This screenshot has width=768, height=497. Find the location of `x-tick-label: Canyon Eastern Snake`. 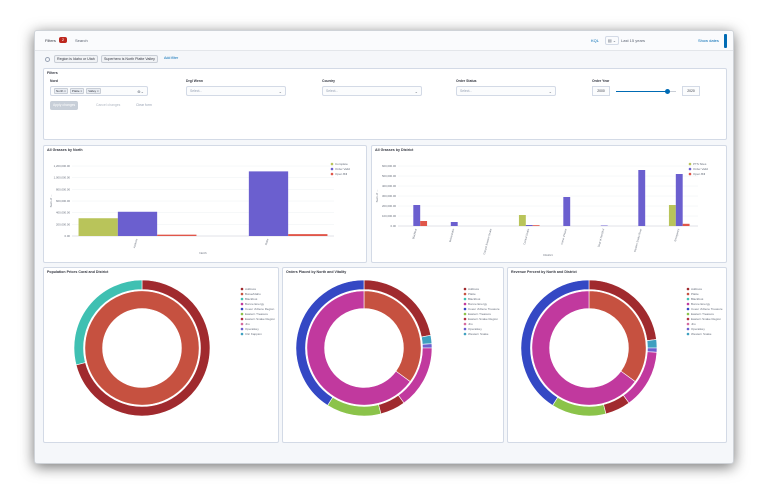

x-tick-label: Canyon Eastern Snake is located at coordinates (487, 241).